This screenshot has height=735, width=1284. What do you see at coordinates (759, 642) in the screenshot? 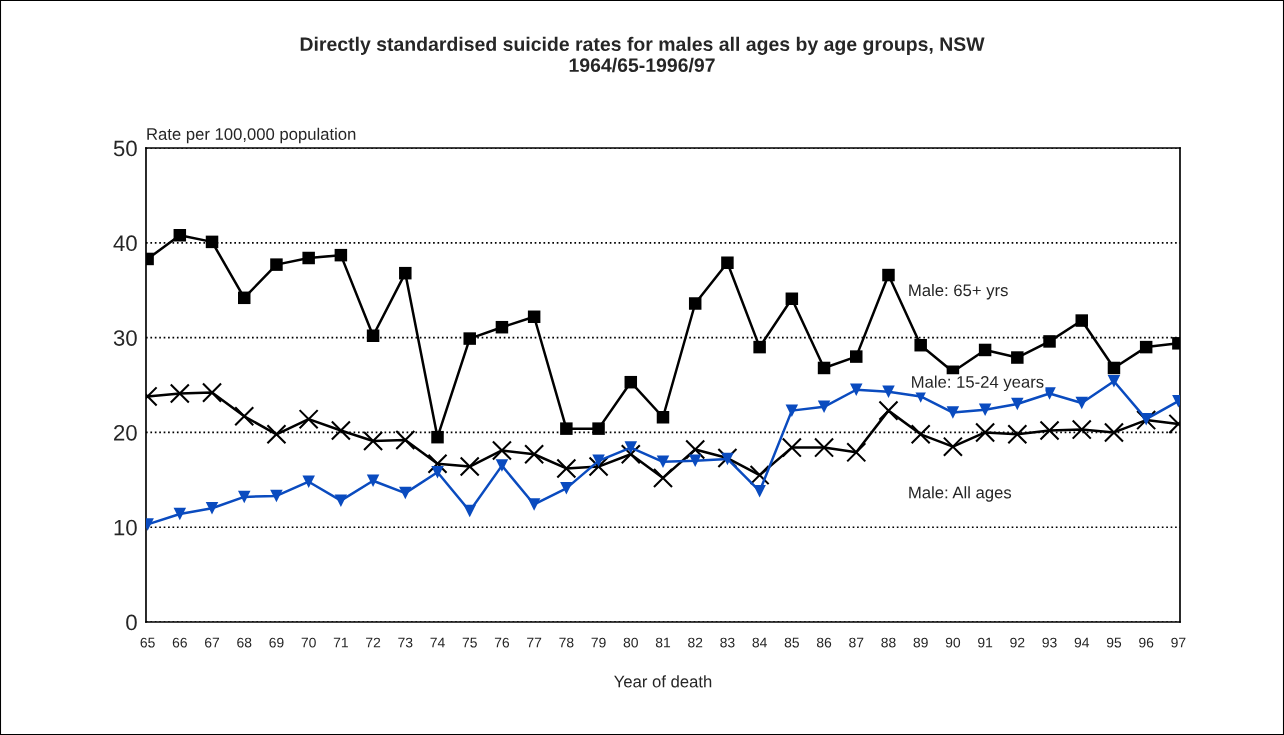
I see `x-tick-label: 84` at bounding box center [759, 642].